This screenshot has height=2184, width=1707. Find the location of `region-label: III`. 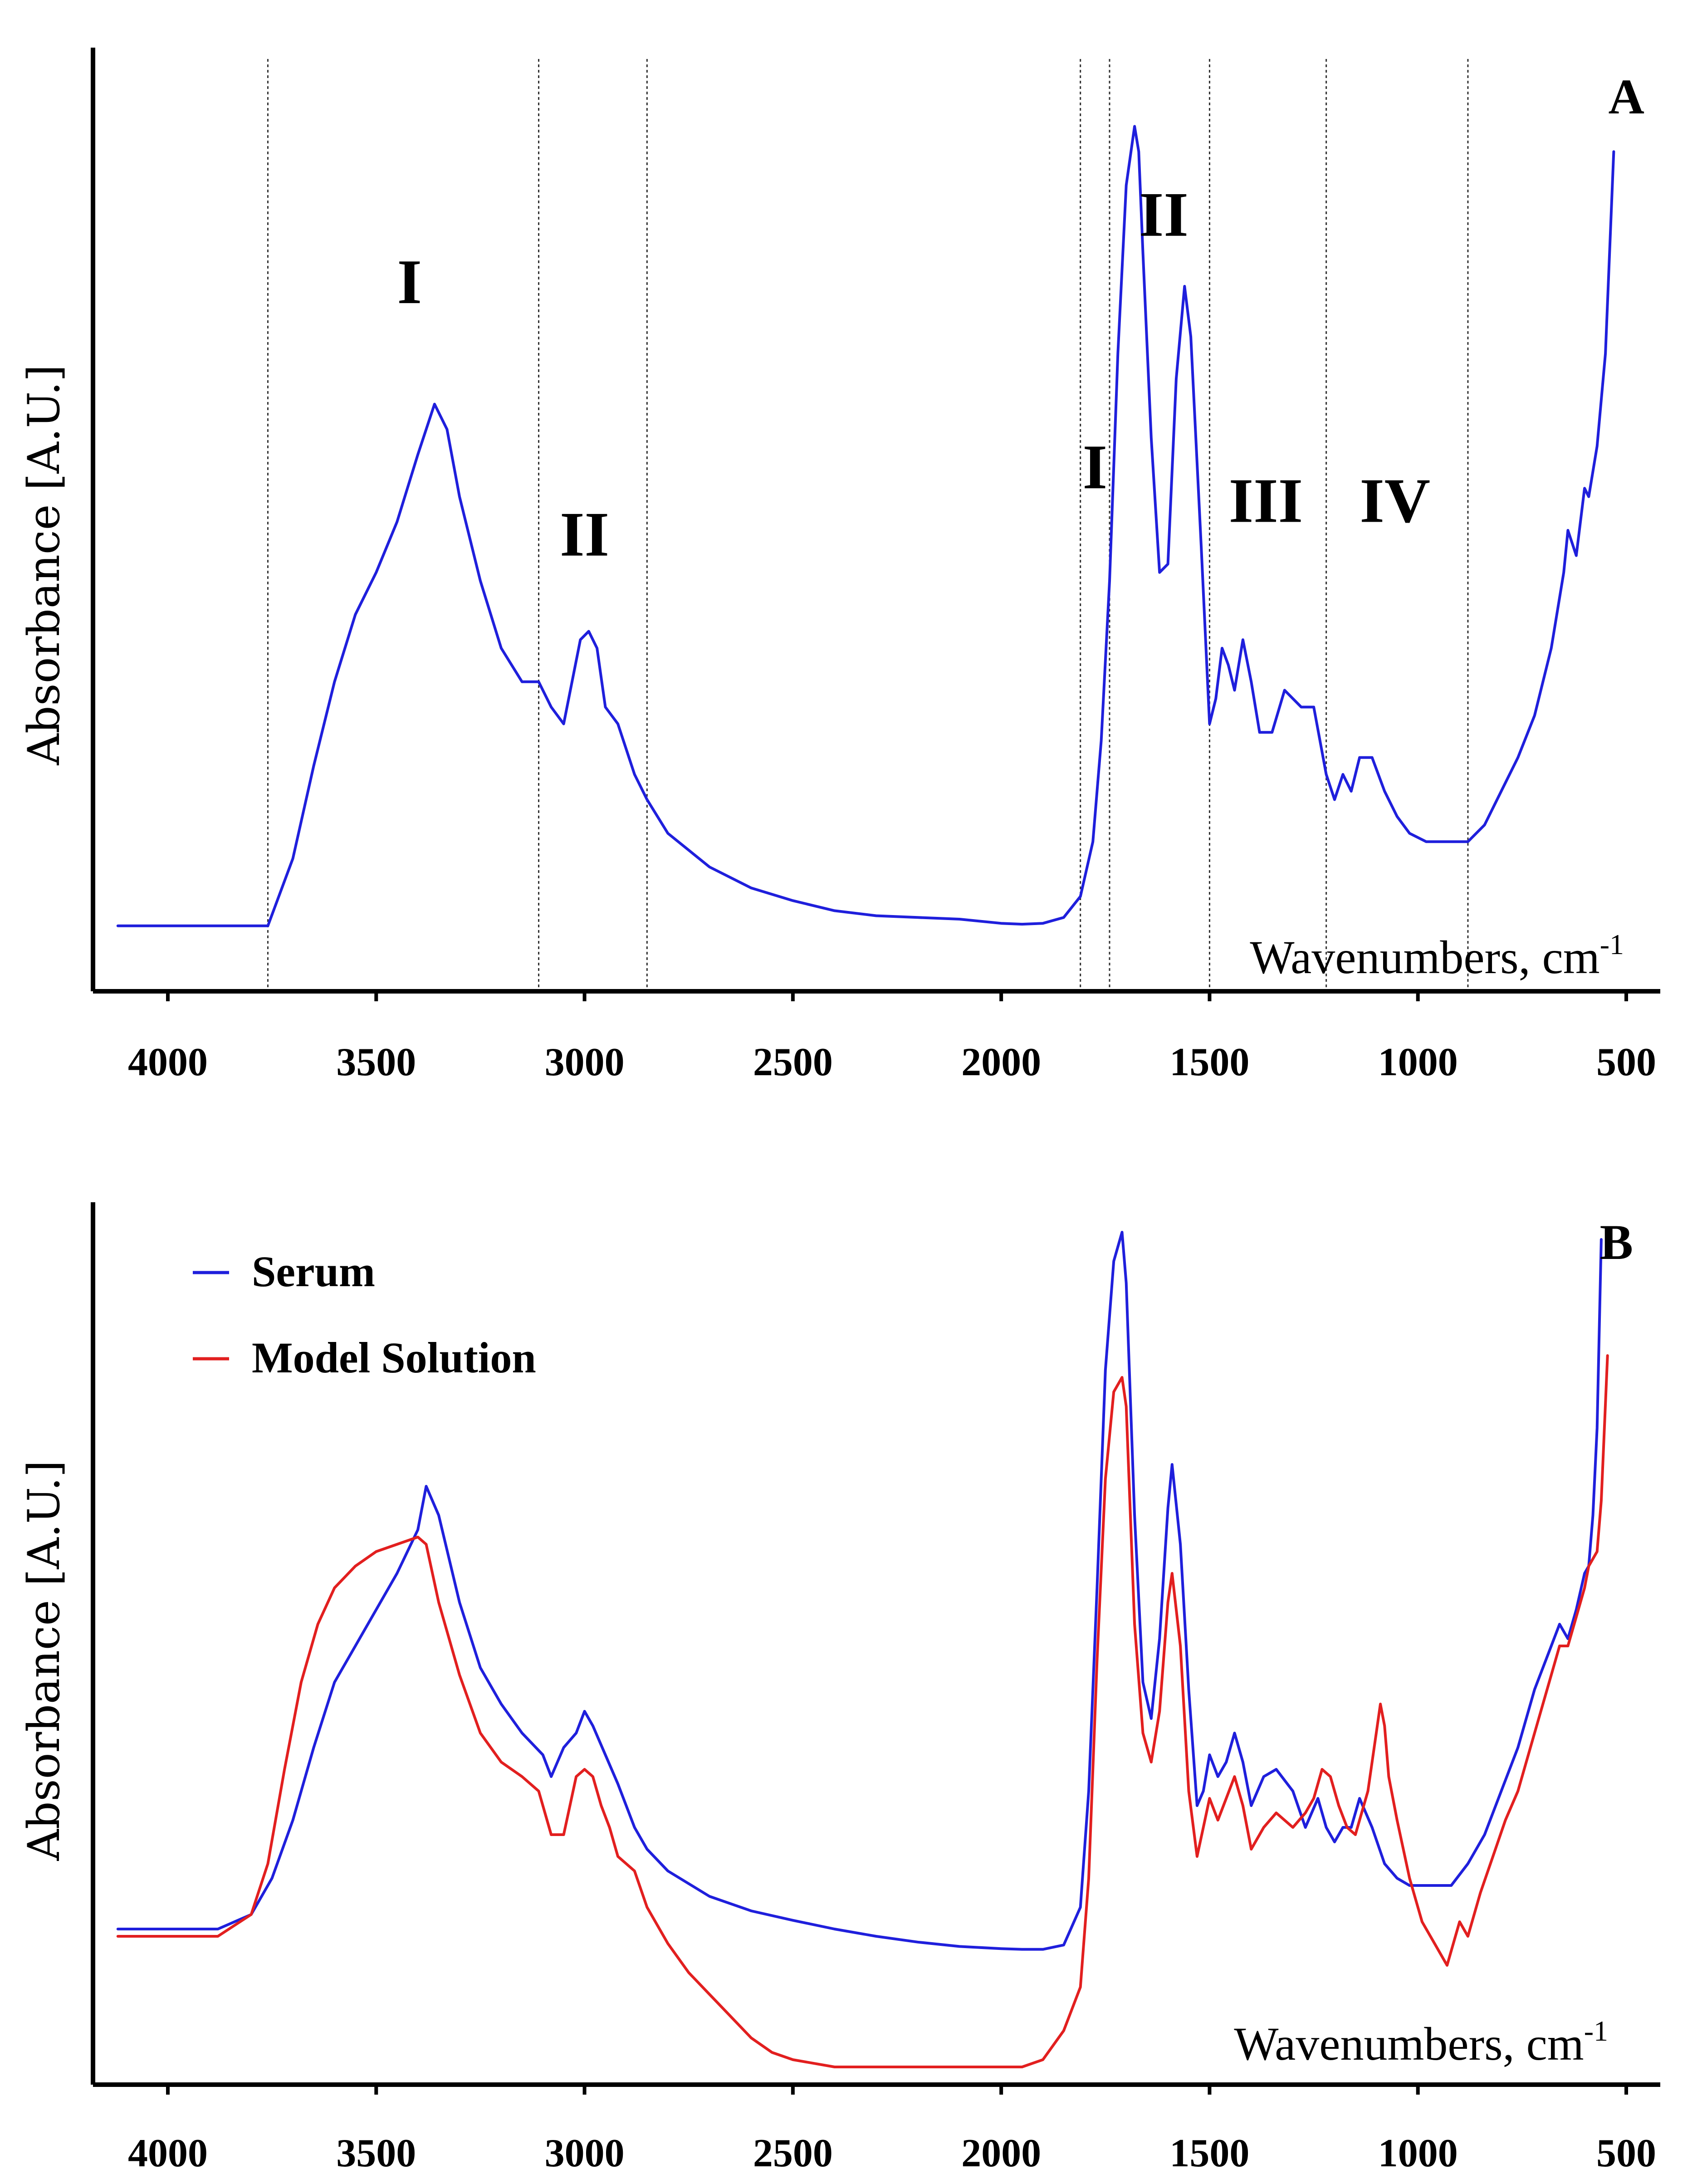

region-label: III is located at coordinates (1266, 501).